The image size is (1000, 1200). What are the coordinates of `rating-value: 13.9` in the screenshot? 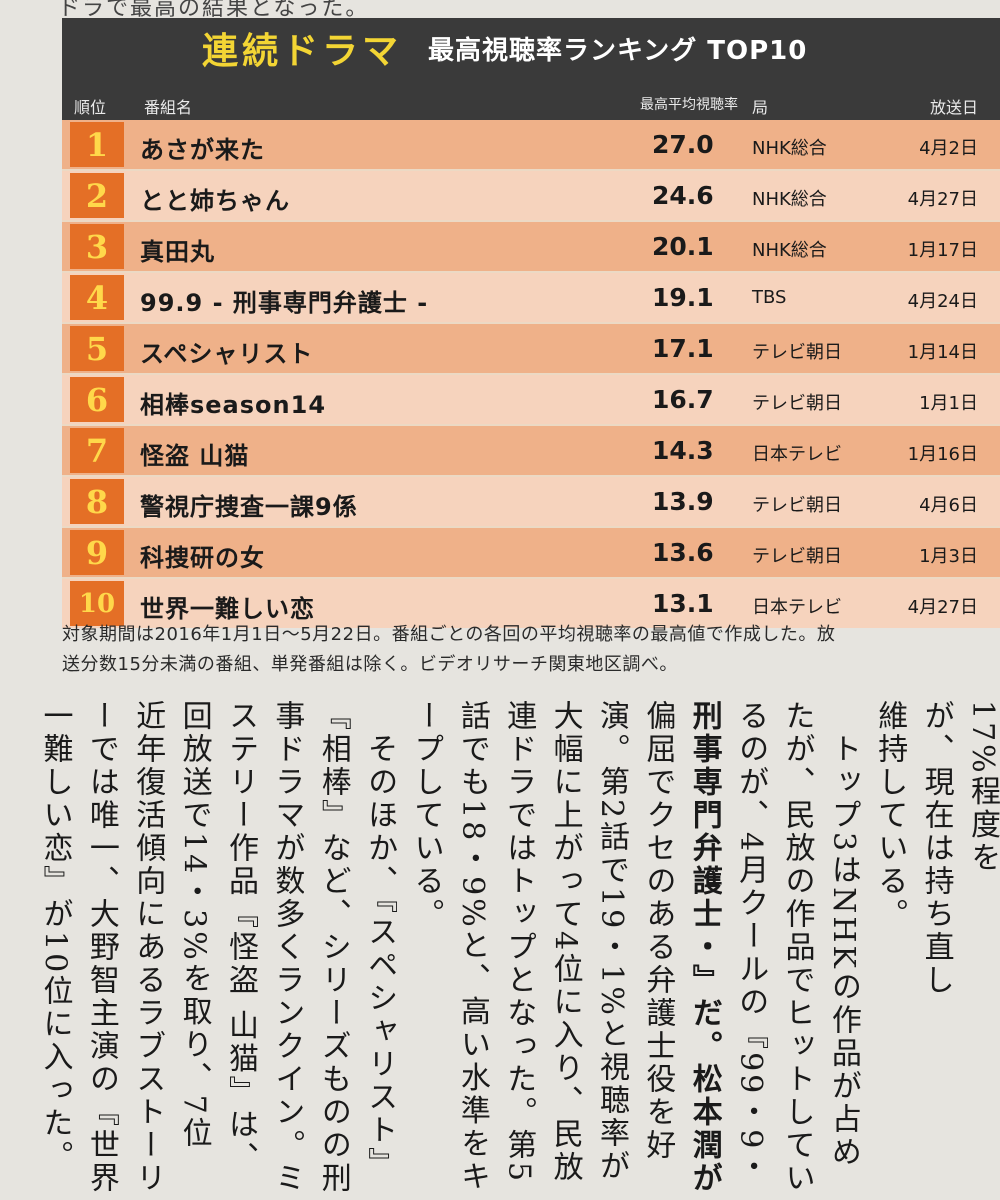 It's located at (683, 501).